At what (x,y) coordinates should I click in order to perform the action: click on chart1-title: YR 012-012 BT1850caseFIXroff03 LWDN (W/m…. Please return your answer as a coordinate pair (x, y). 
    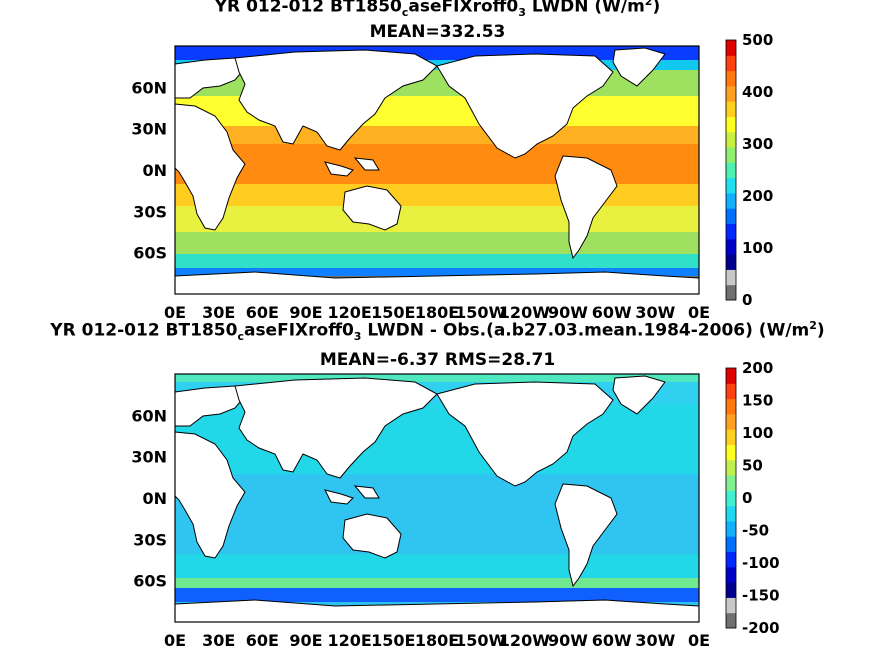
    Looking at the image, I should click on (437, 10).